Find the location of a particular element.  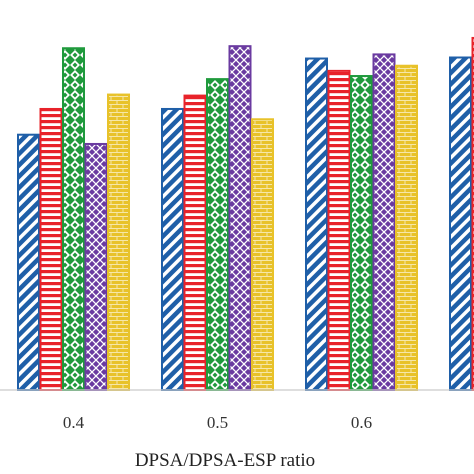

bar-0.5-series-2 is located at coordinates (195, 243).